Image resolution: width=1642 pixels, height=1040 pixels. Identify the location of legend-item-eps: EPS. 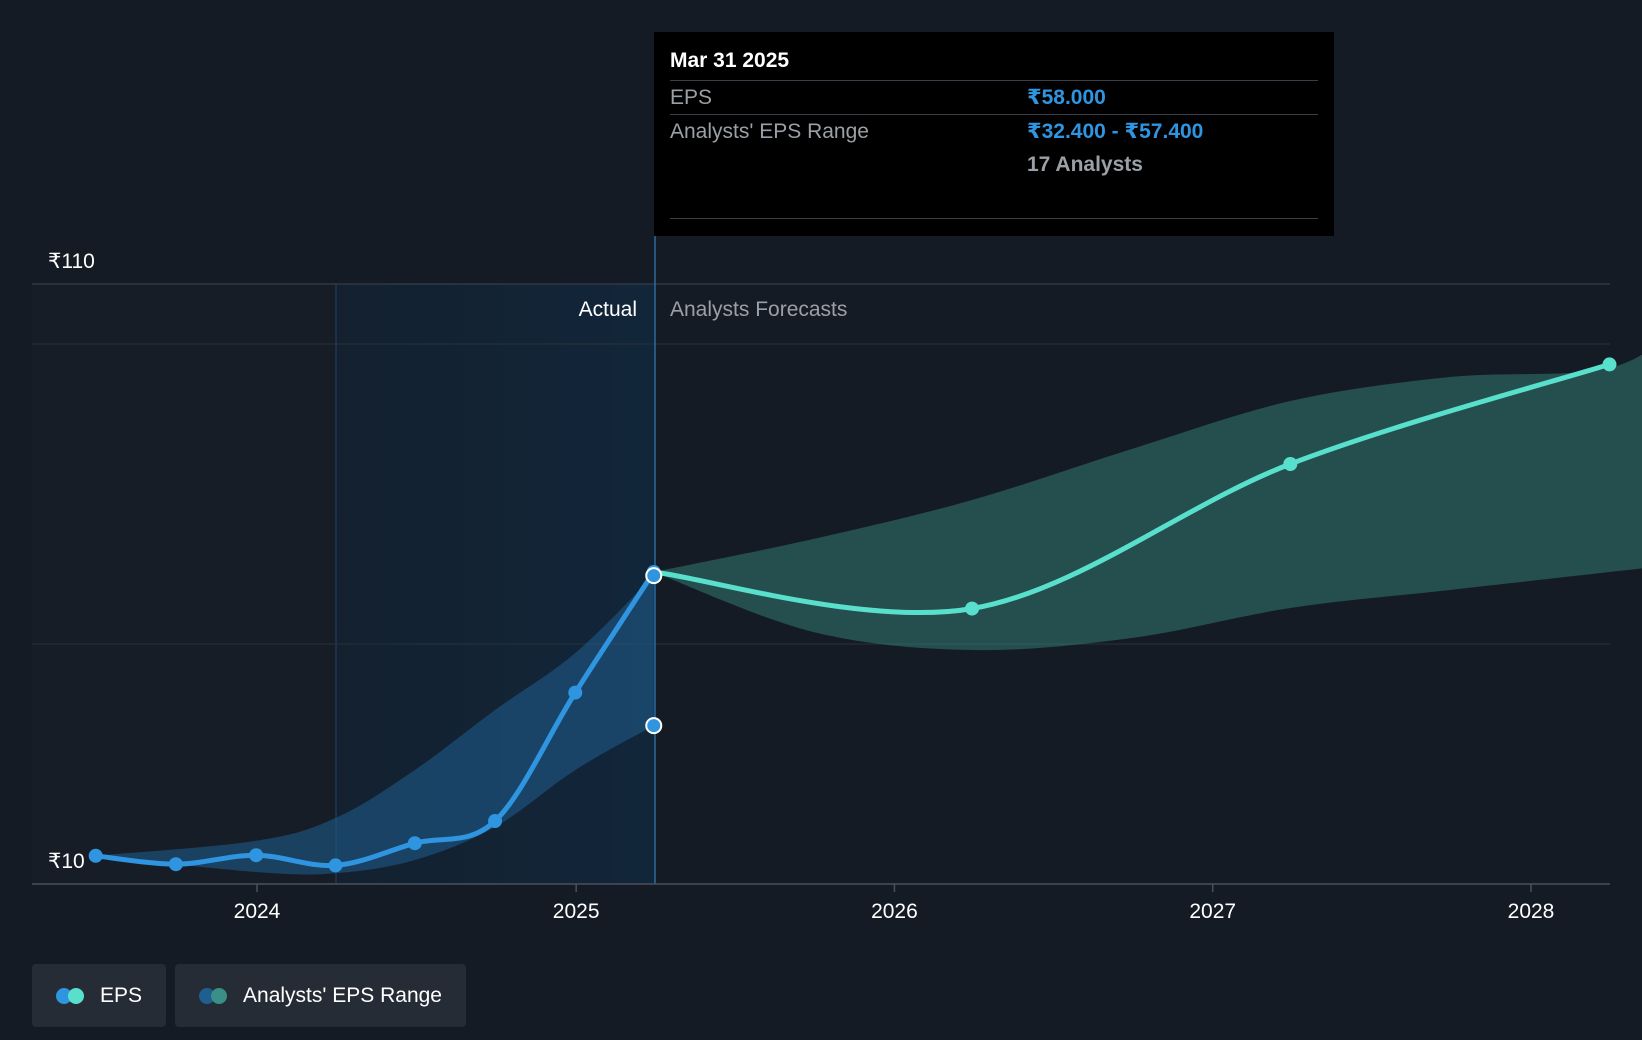
(99, 995).